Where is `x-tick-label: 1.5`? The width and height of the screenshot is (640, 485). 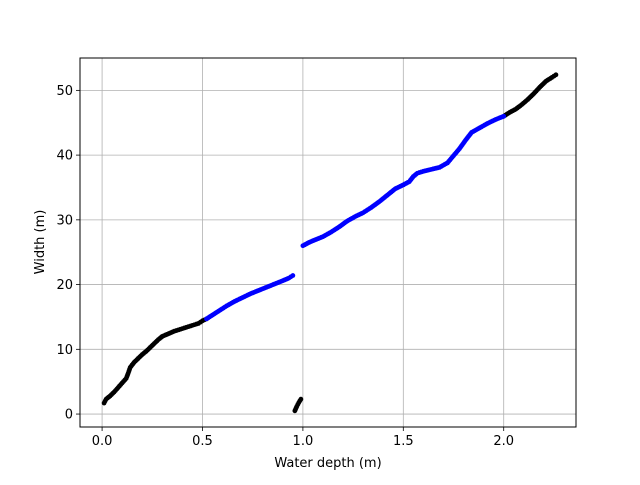
x-tick-label: 1.5 is located at coordinates (403, 441).